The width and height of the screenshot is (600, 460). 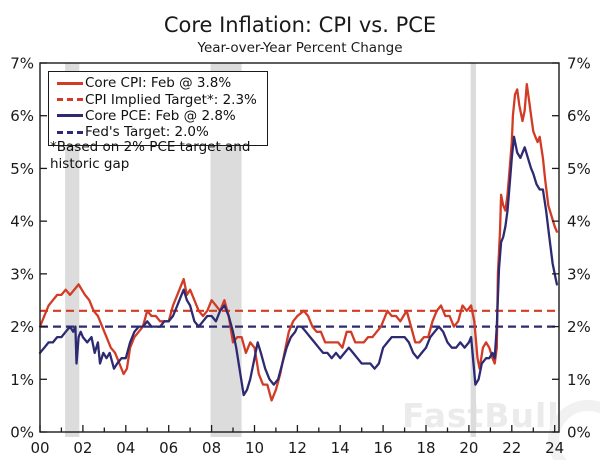 What do you see at coordinates (297, 448) in the screenshot?
I see `x-axis-label: 12` at bounding box center [297, 448].